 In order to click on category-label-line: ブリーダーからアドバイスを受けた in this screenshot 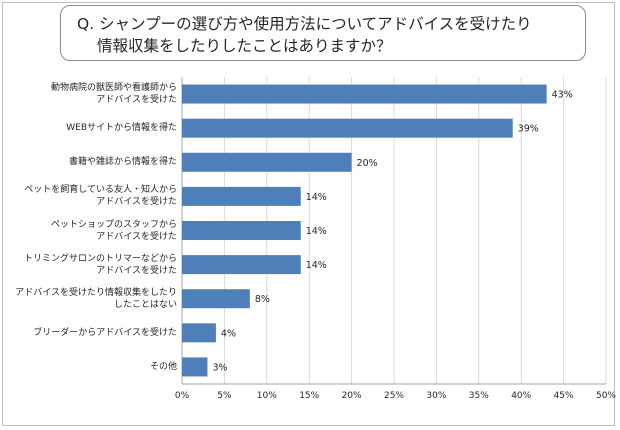, I will do `click(105, 332)`.